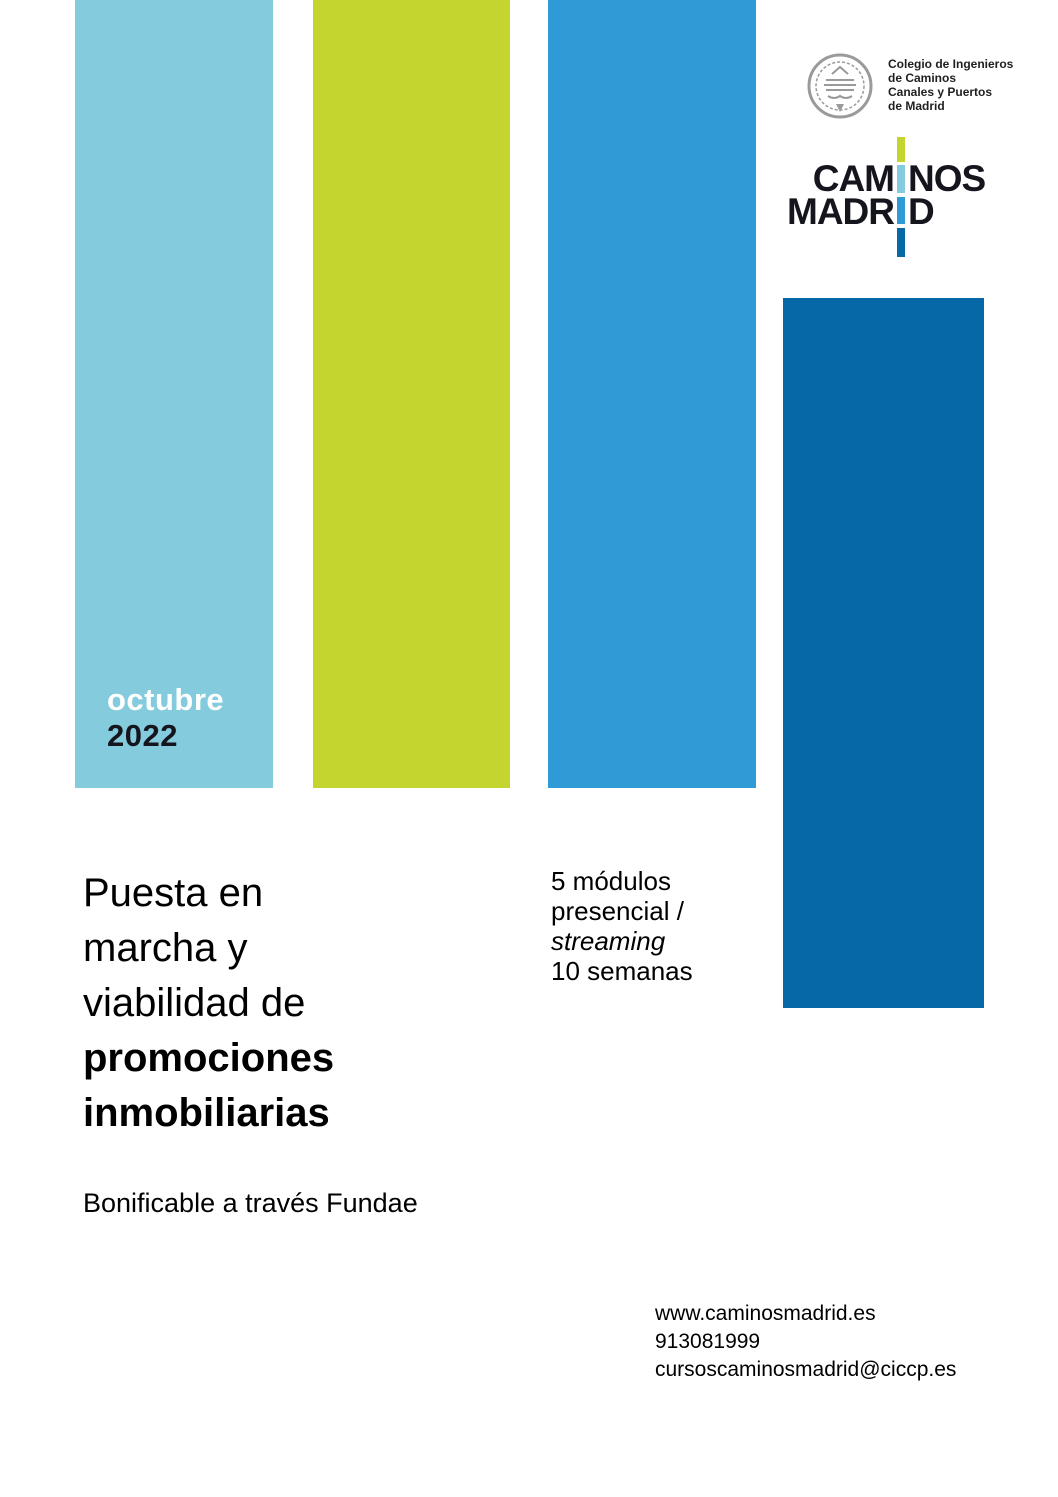 The width and height of the screenshot is (1058, 1497). Describe the element at coordinates (951, 64) in the screenshot. I see `institution-line: Colegio de Ingenieros` at that location.